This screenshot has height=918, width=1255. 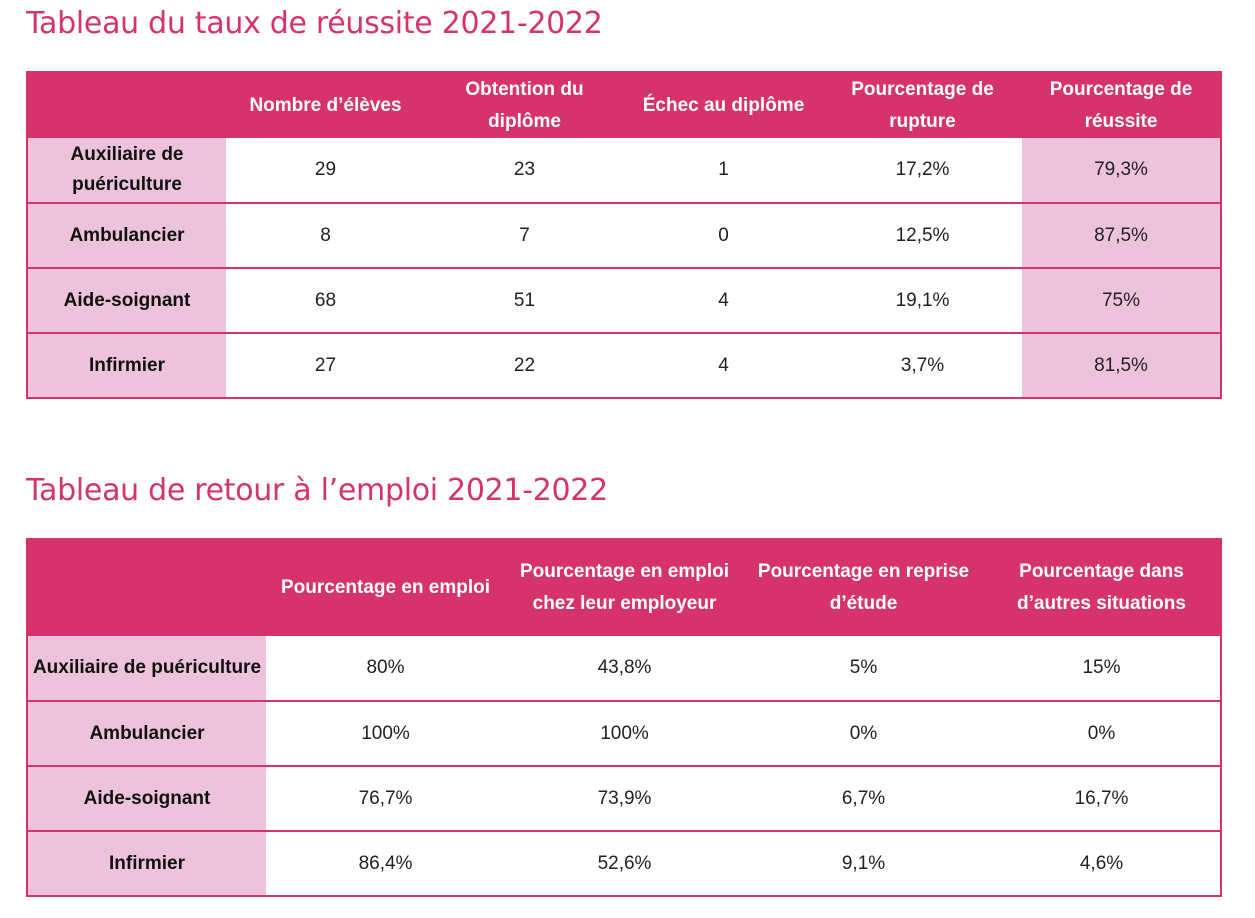 What do you see at coordinates (922, 236) in the screenshot?
I see `table-cell: 12,5%` at bounding box center [922, 236].